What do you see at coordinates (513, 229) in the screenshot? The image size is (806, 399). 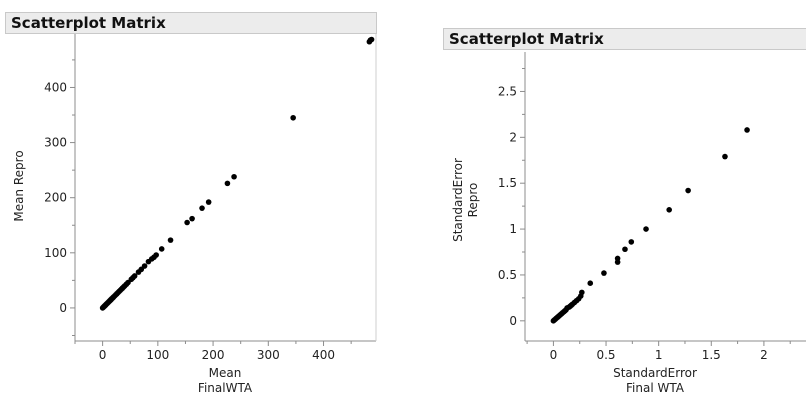 I see `right-y-tick-label: 1` at bounding box center [513, 229].